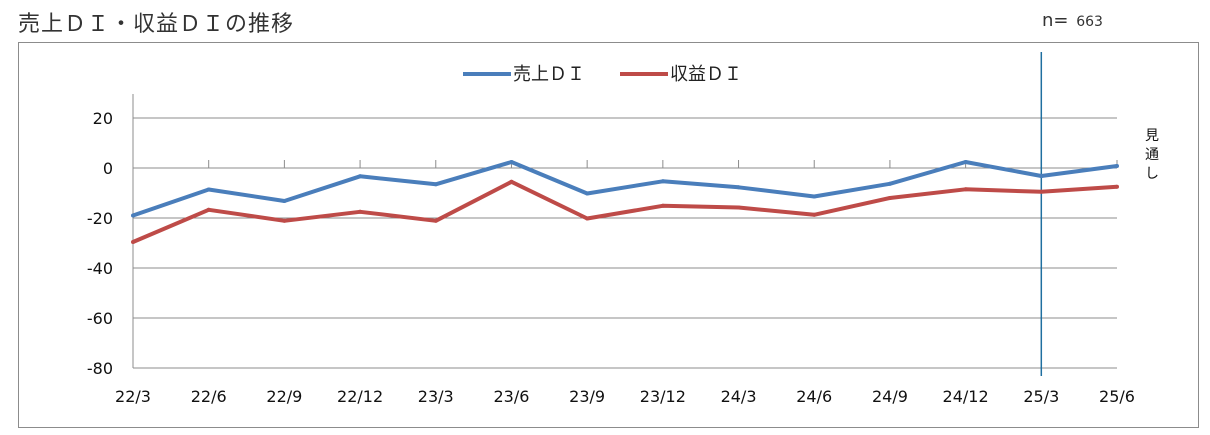 This screenshot has height=435, width=1210. Describe the element at coordinates (1152, 136) in the screenshot. I see `forecast-note-char: 見` at that location.